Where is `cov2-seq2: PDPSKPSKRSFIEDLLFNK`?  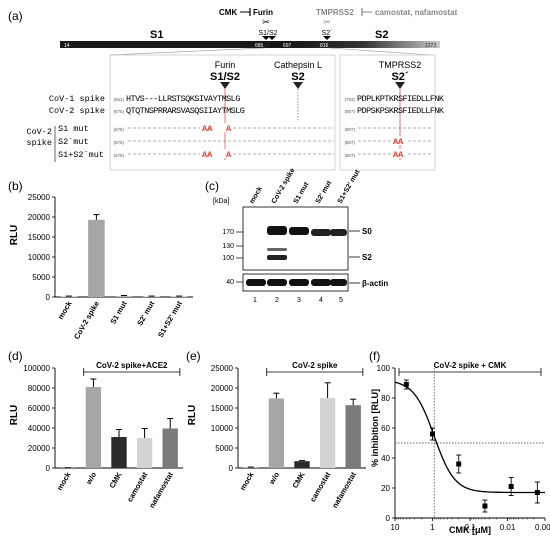
cov2-seq2: PDPSKPSKRSFIEDLLFNK is located at coordinates (401, 111).